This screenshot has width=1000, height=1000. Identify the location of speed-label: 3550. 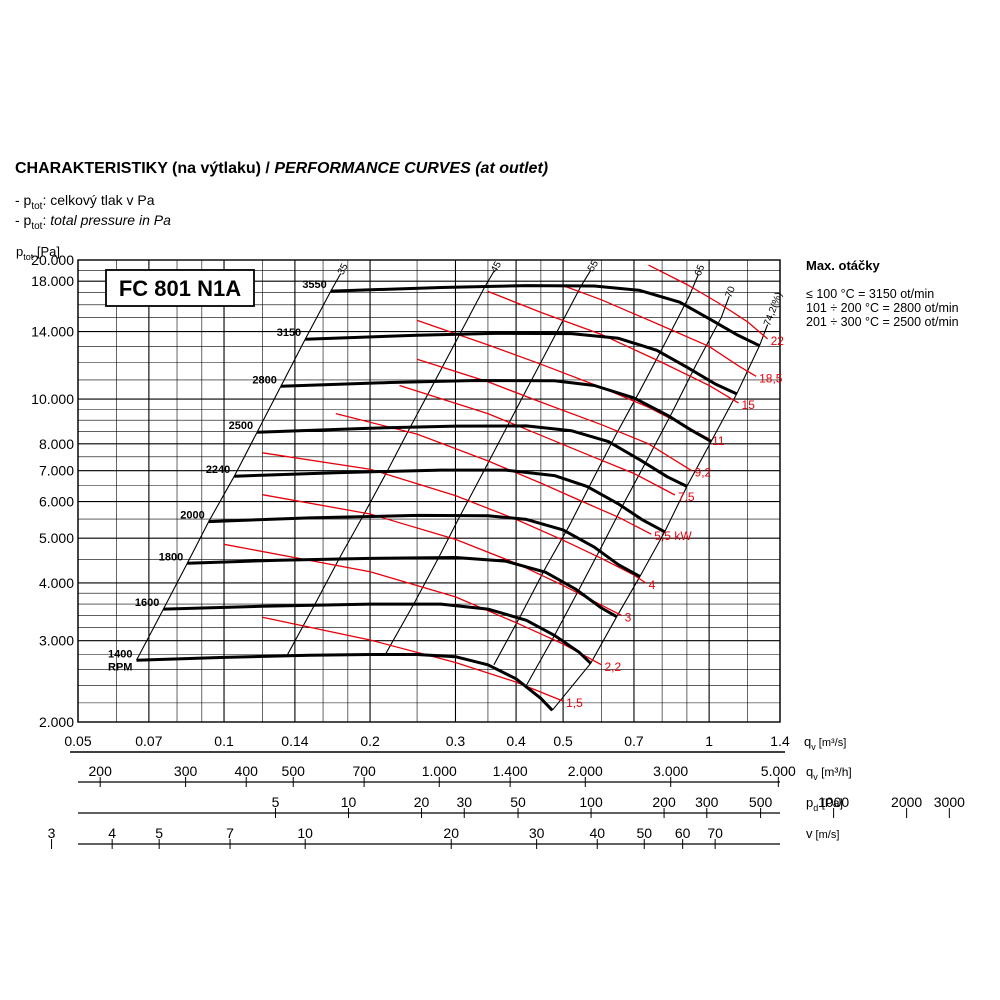
(314, 285).